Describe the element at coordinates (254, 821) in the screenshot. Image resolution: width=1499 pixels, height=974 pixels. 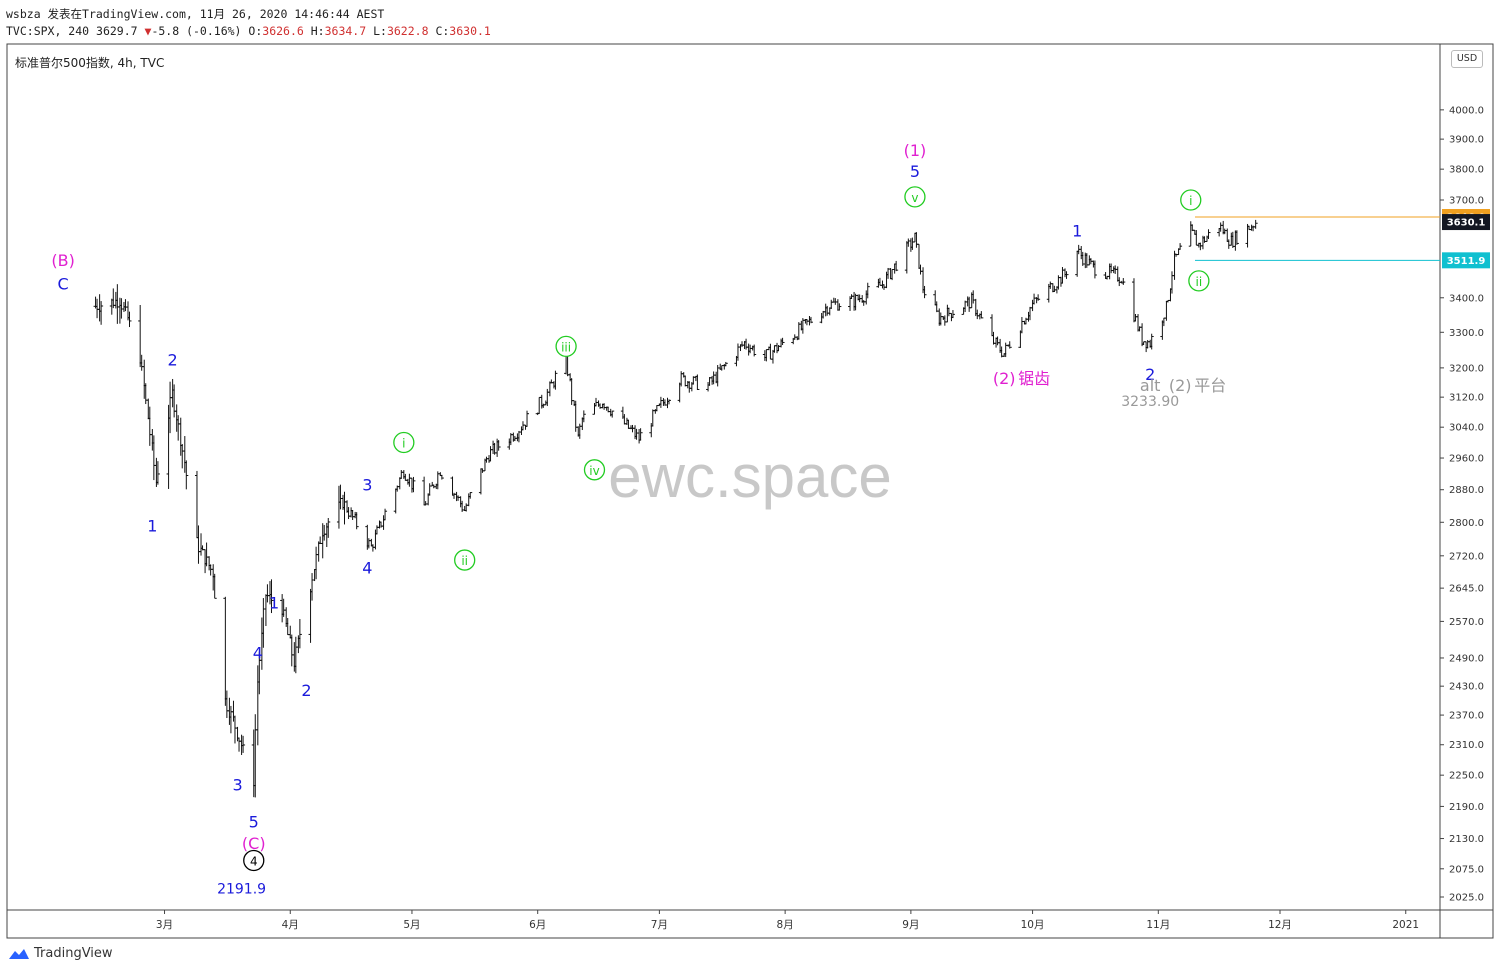
I see `wave-label-text: 5` at that location.